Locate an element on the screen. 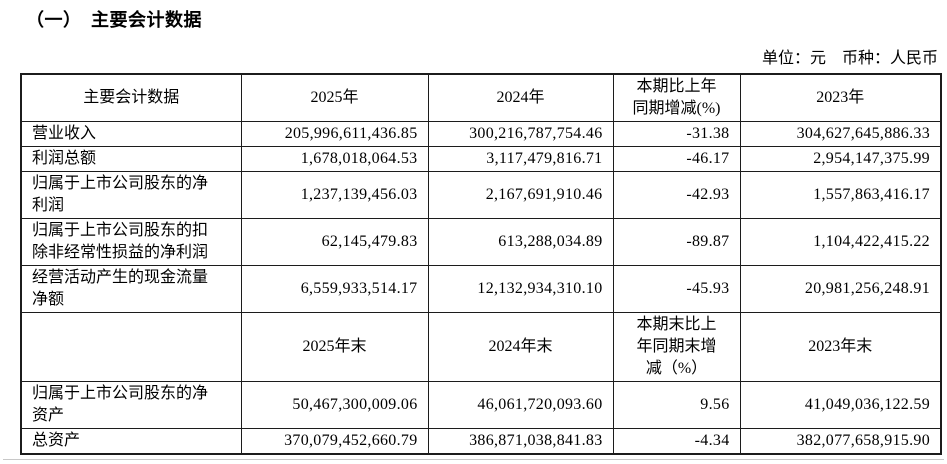  subheader-yearend-2024: 2024年末 is located at coordinates (520, 347).